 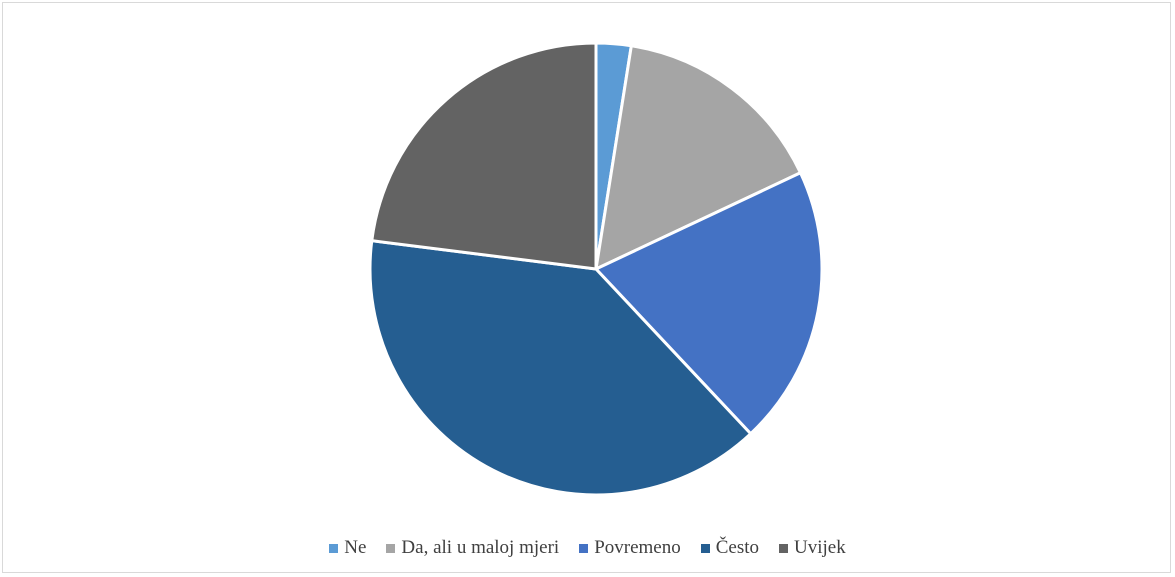 What do you see at coordinates (480, 547) in the screenshot?
I see `legend-label-1: Da, ali u maloj mjeri` at bounding box center [480, 547].